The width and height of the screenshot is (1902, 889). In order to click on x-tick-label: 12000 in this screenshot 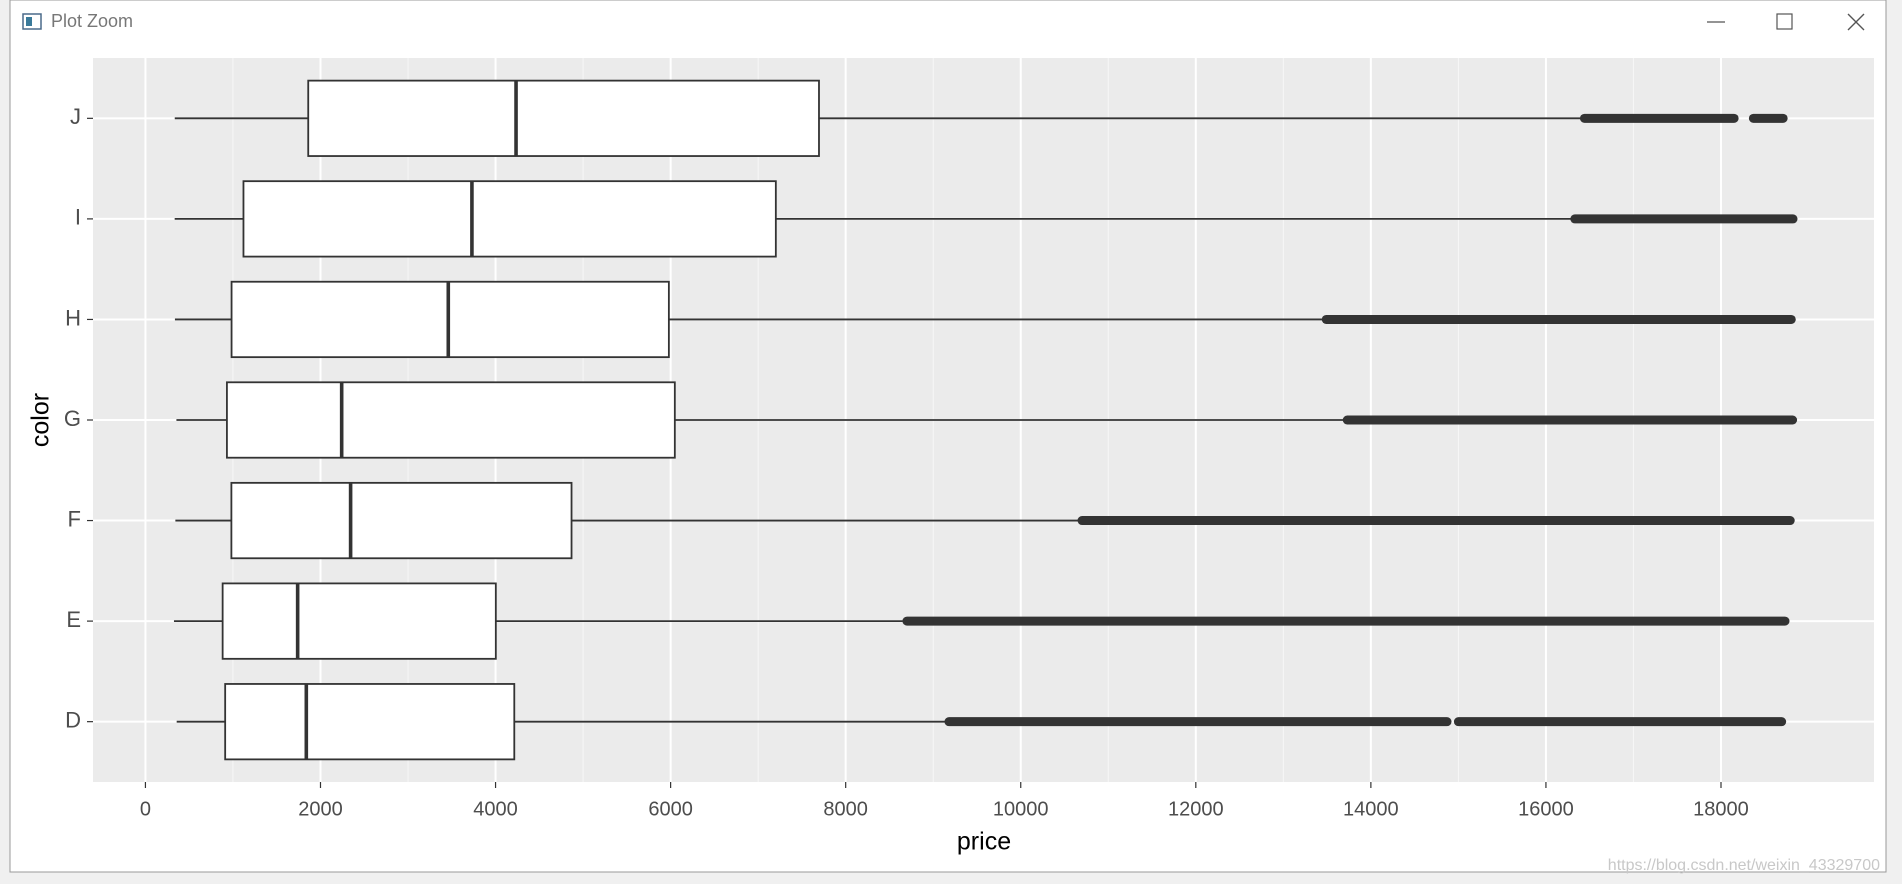, I will do `click(1196, 809)`.